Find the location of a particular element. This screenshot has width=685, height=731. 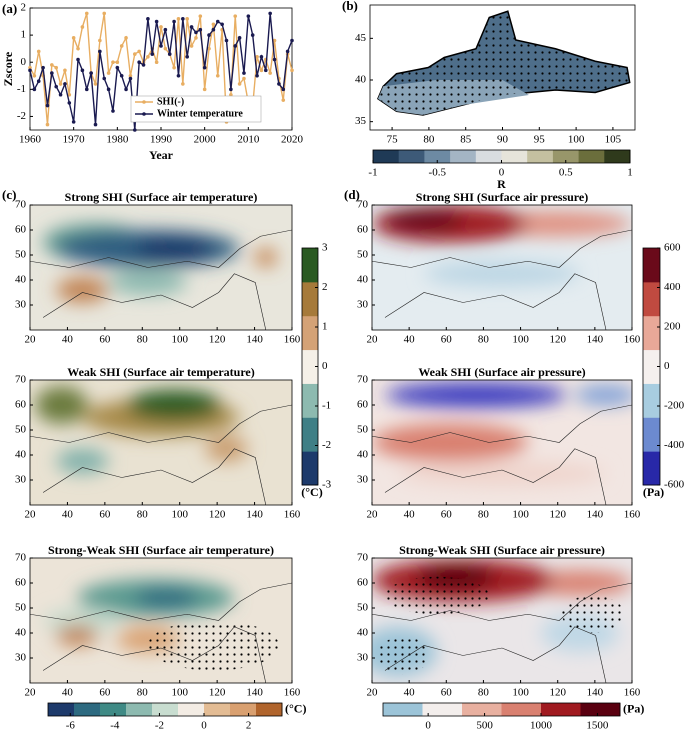

map-title: Strong SHI (Surface air pressure) is located at coordinates (502, 197).